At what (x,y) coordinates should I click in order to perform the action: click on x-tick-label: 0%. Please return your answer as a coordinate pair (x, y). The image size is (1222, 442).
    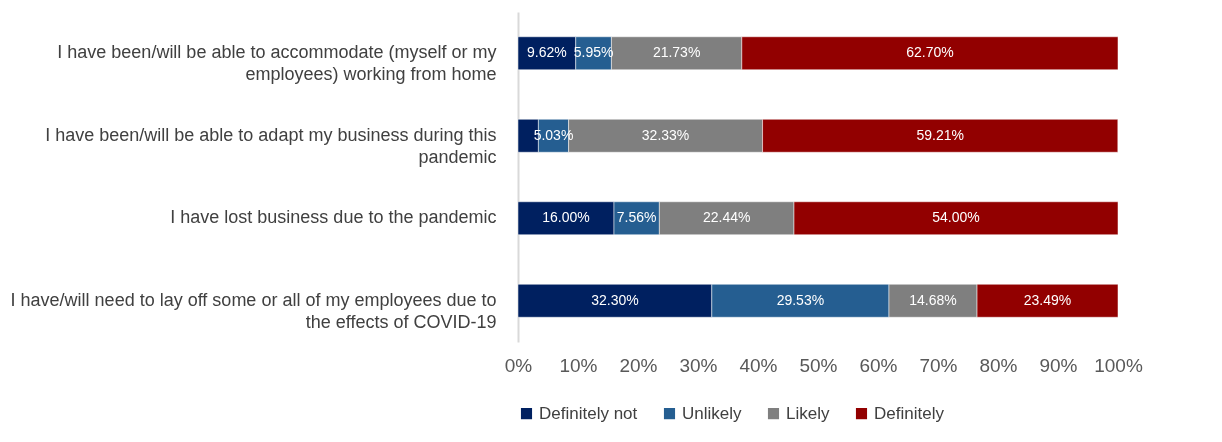
    Looking at the image, I should click on (518, 365).